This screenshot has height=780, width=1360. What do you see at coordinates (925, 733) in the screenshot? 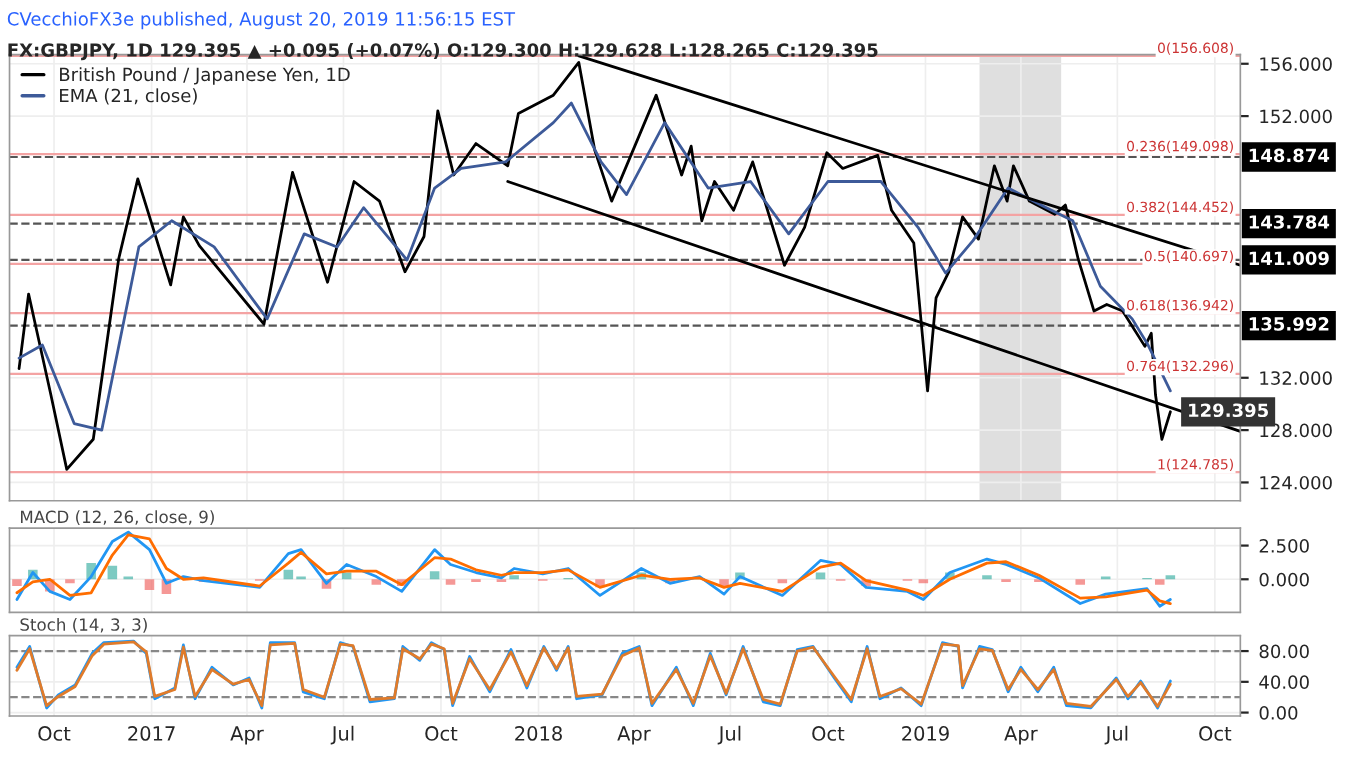
I see `x-tick-label: 2019` at bounding box center [925, 733].